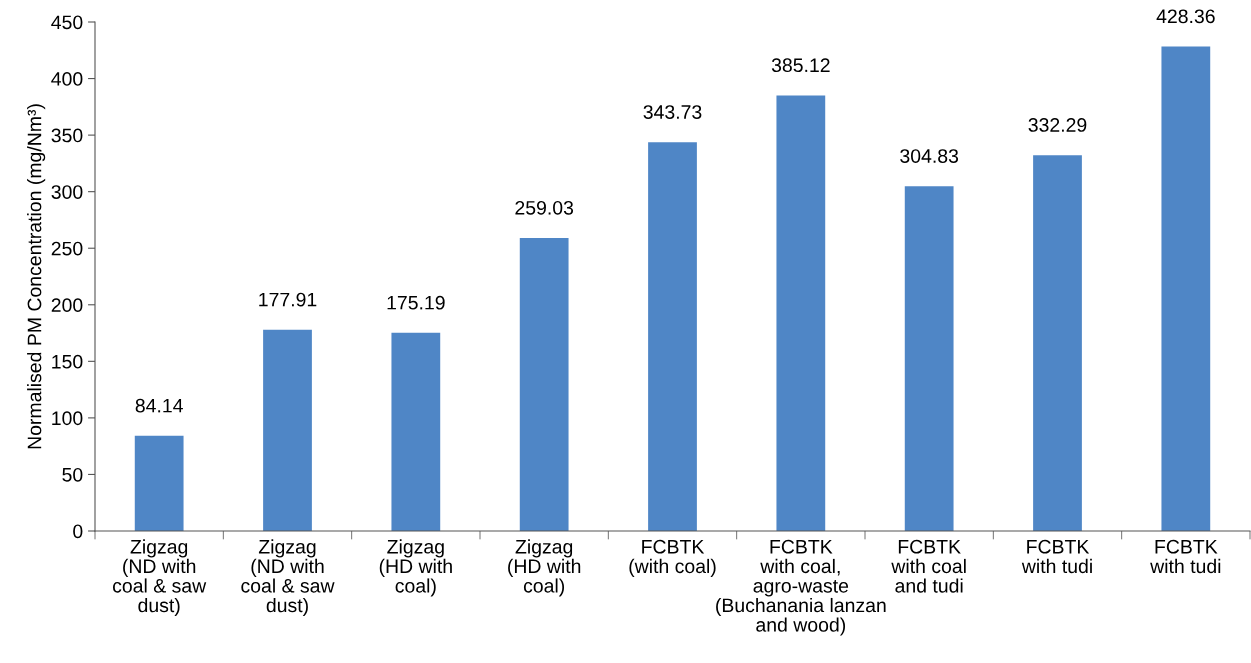  Describe the element at coordinates (672, 558) in the screenshot. I see `x-tick-label: FCBTK (with coal)` at that location.